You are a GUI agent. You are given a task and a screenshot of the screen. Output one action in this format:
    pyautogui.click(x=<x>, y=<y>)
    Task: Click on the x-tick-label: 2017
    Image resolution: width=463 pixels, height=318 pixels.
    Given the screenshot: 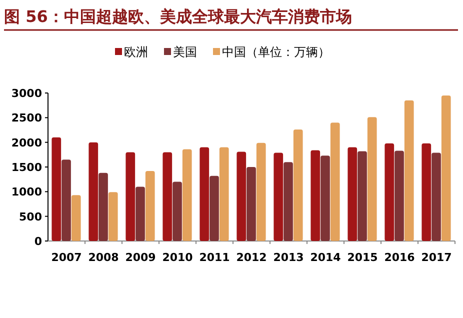 What is the action you would take?
    pyautogui.click(x=436, y=257)
    